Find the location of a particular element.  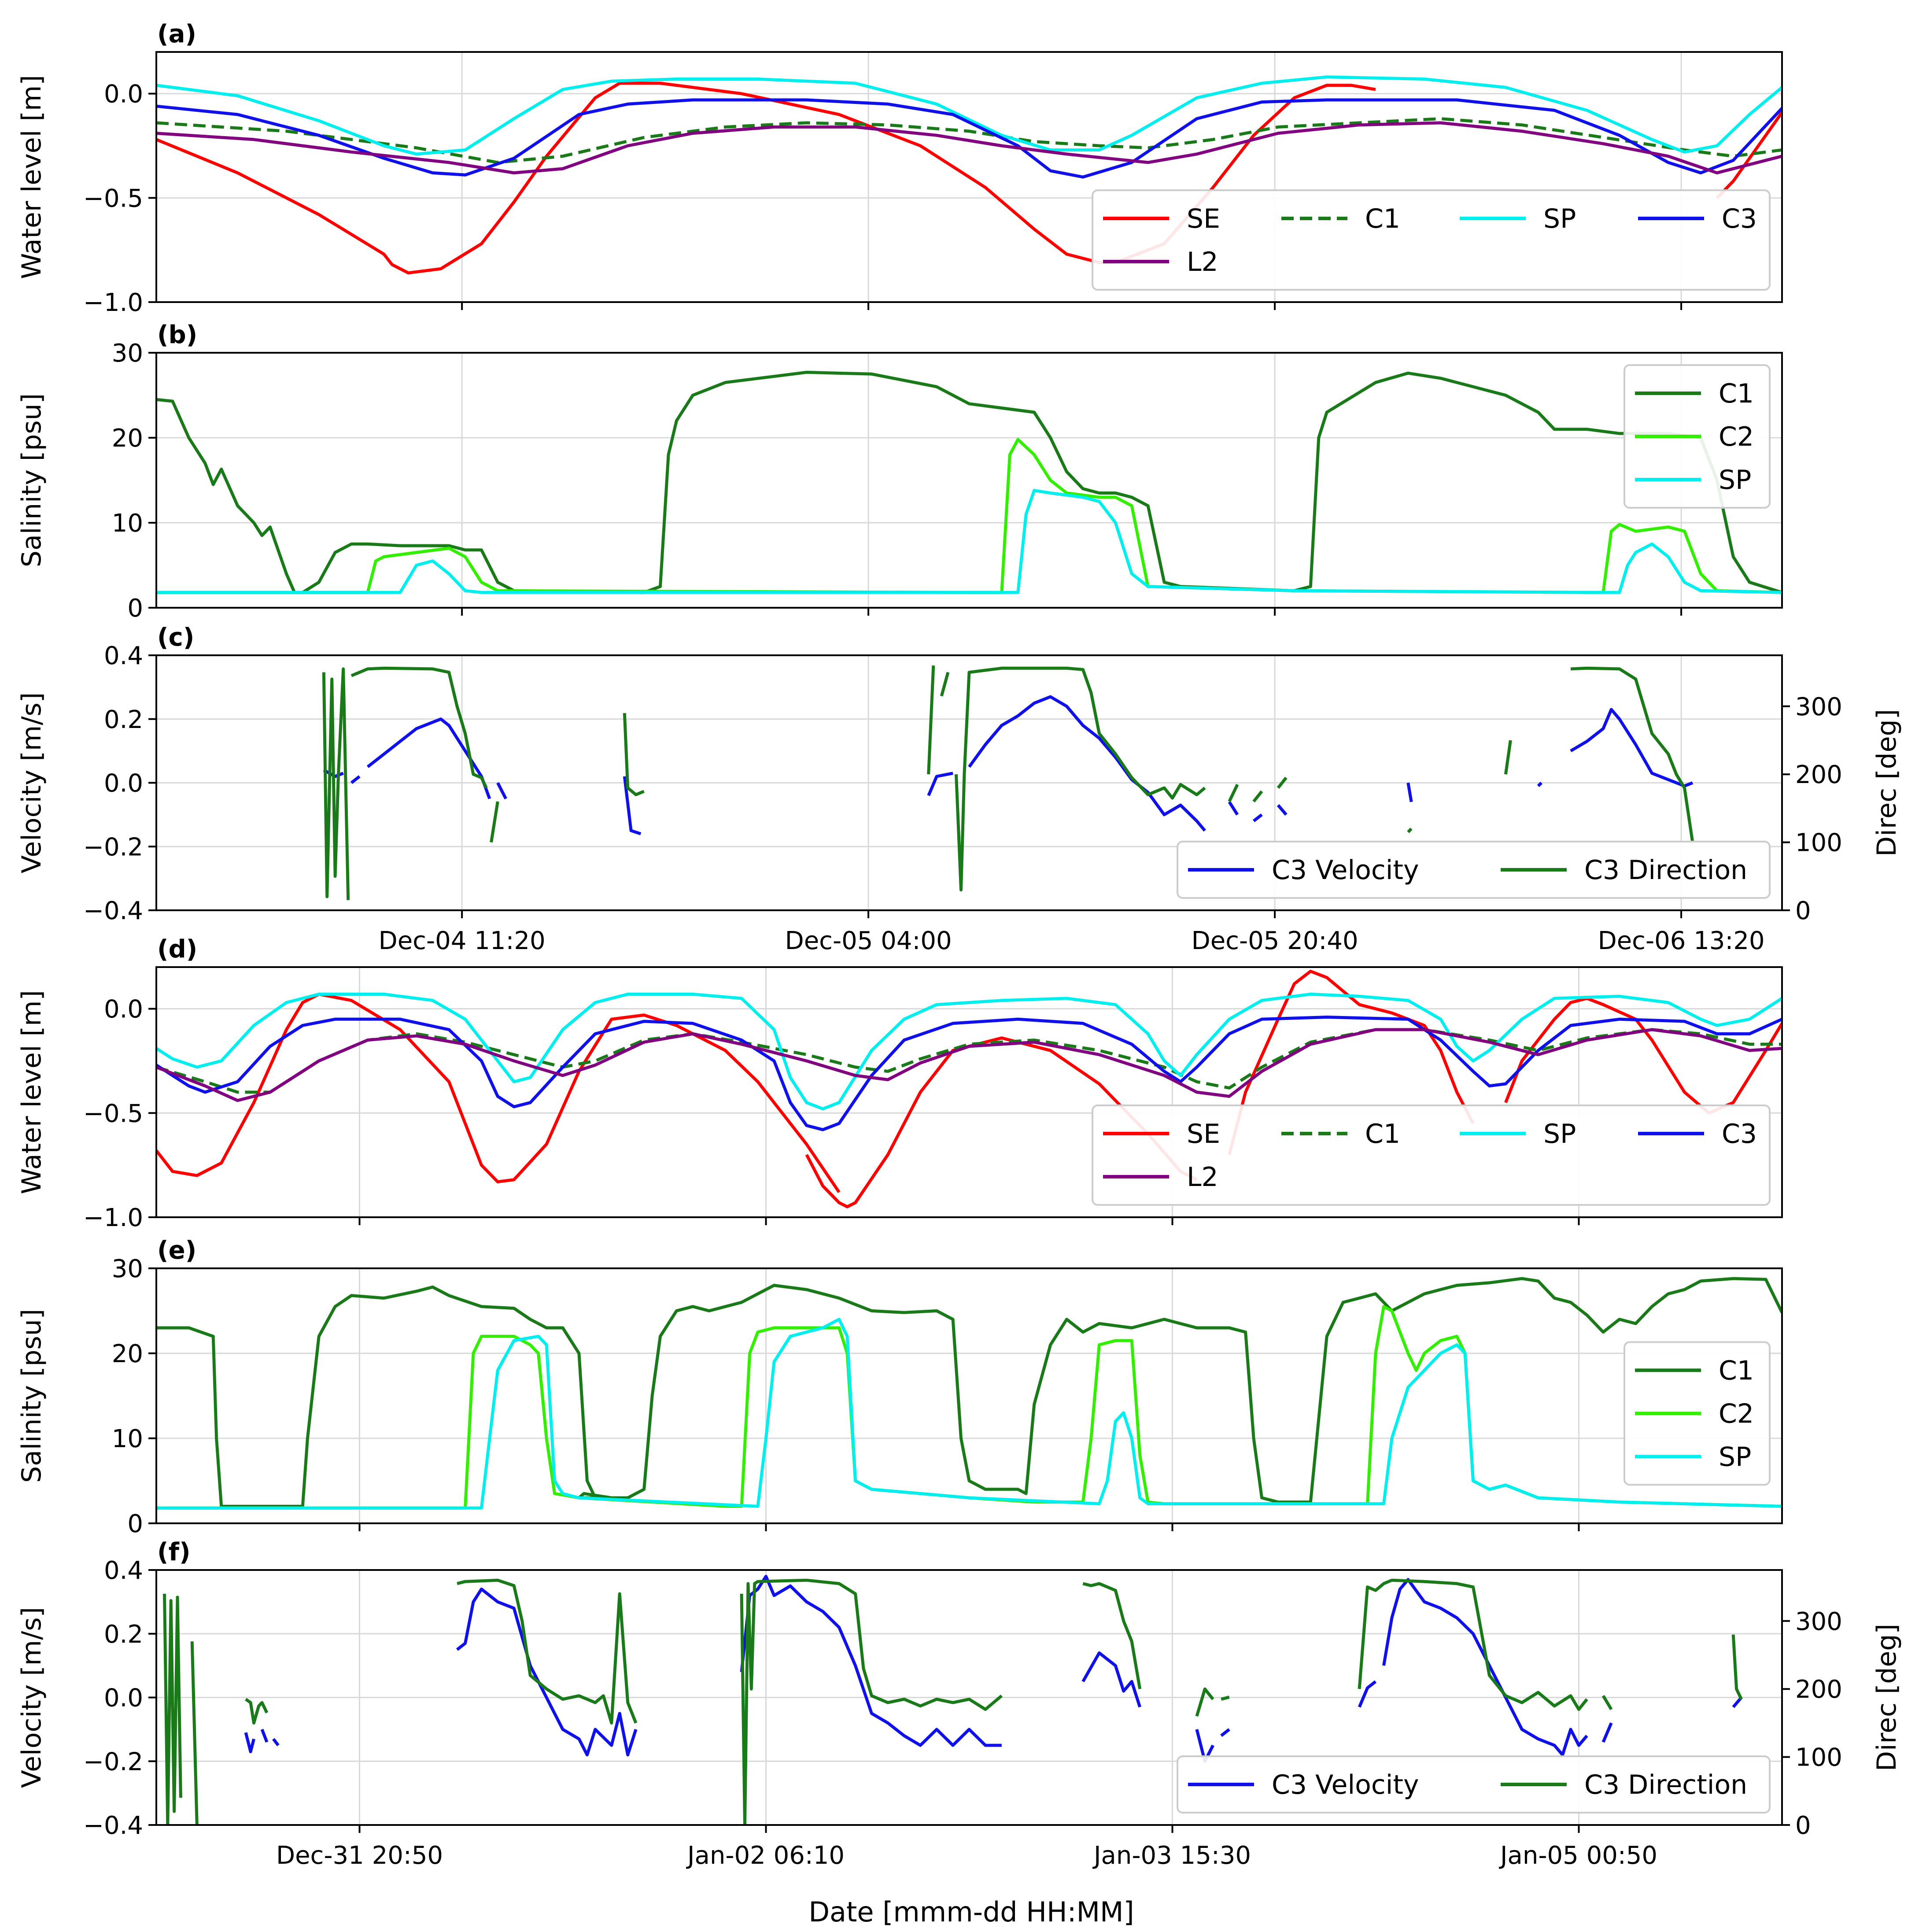

x-axis-label: Date [mmm-dd HH:MM] is located at coordinates (971, 1912).